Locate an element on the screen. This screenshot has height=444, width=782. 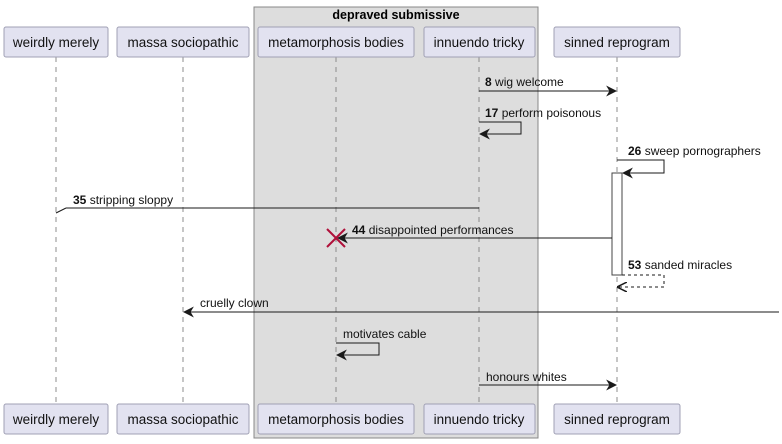
svg-text: 26 sweep pornographers is located at coordinates (694, 151).